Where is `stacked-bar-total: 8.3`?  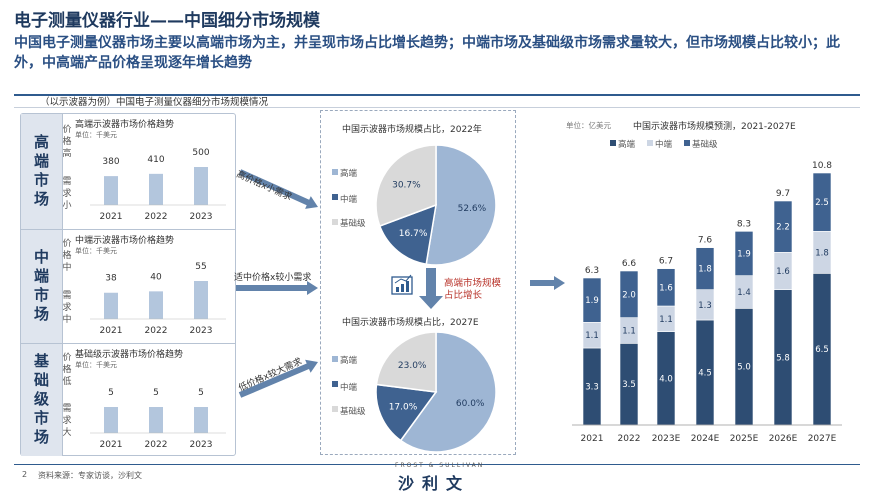 stacked-bar-total: 8.3 is located at coordinates (744, 224).